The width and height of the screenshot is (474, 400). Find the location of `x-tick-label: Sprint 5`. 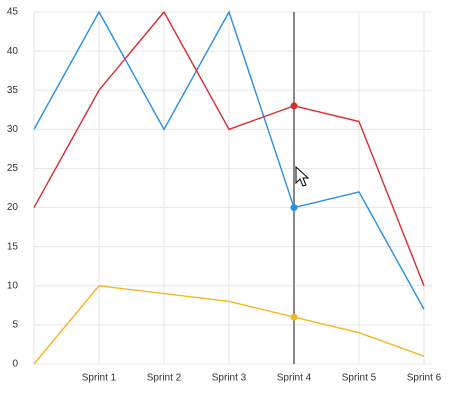

x-tick-label: Sprint 5 is located at coordinates (359, 378).